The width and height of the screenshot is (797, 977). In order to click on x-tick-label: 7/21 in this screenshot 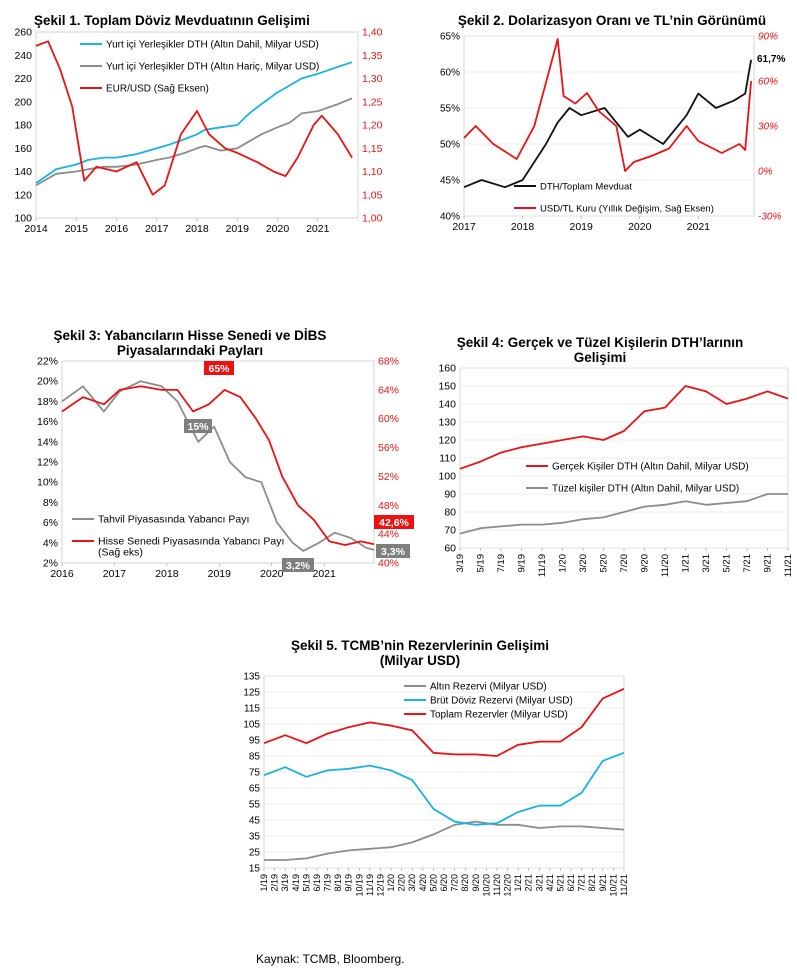, I will do `click(747, 563)`.